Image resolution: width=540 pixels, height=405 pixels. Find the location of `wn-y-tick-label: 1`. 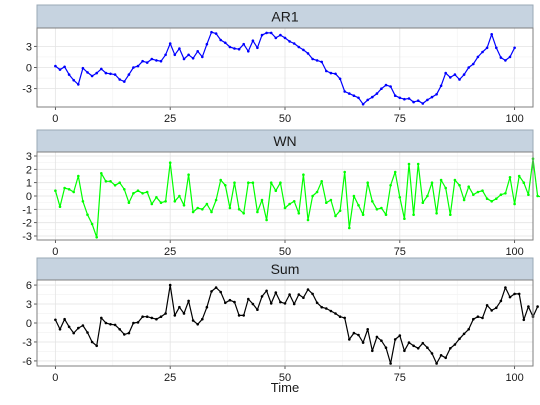

wn-y-tick-label: 1 is located at coordinates (29, 184).